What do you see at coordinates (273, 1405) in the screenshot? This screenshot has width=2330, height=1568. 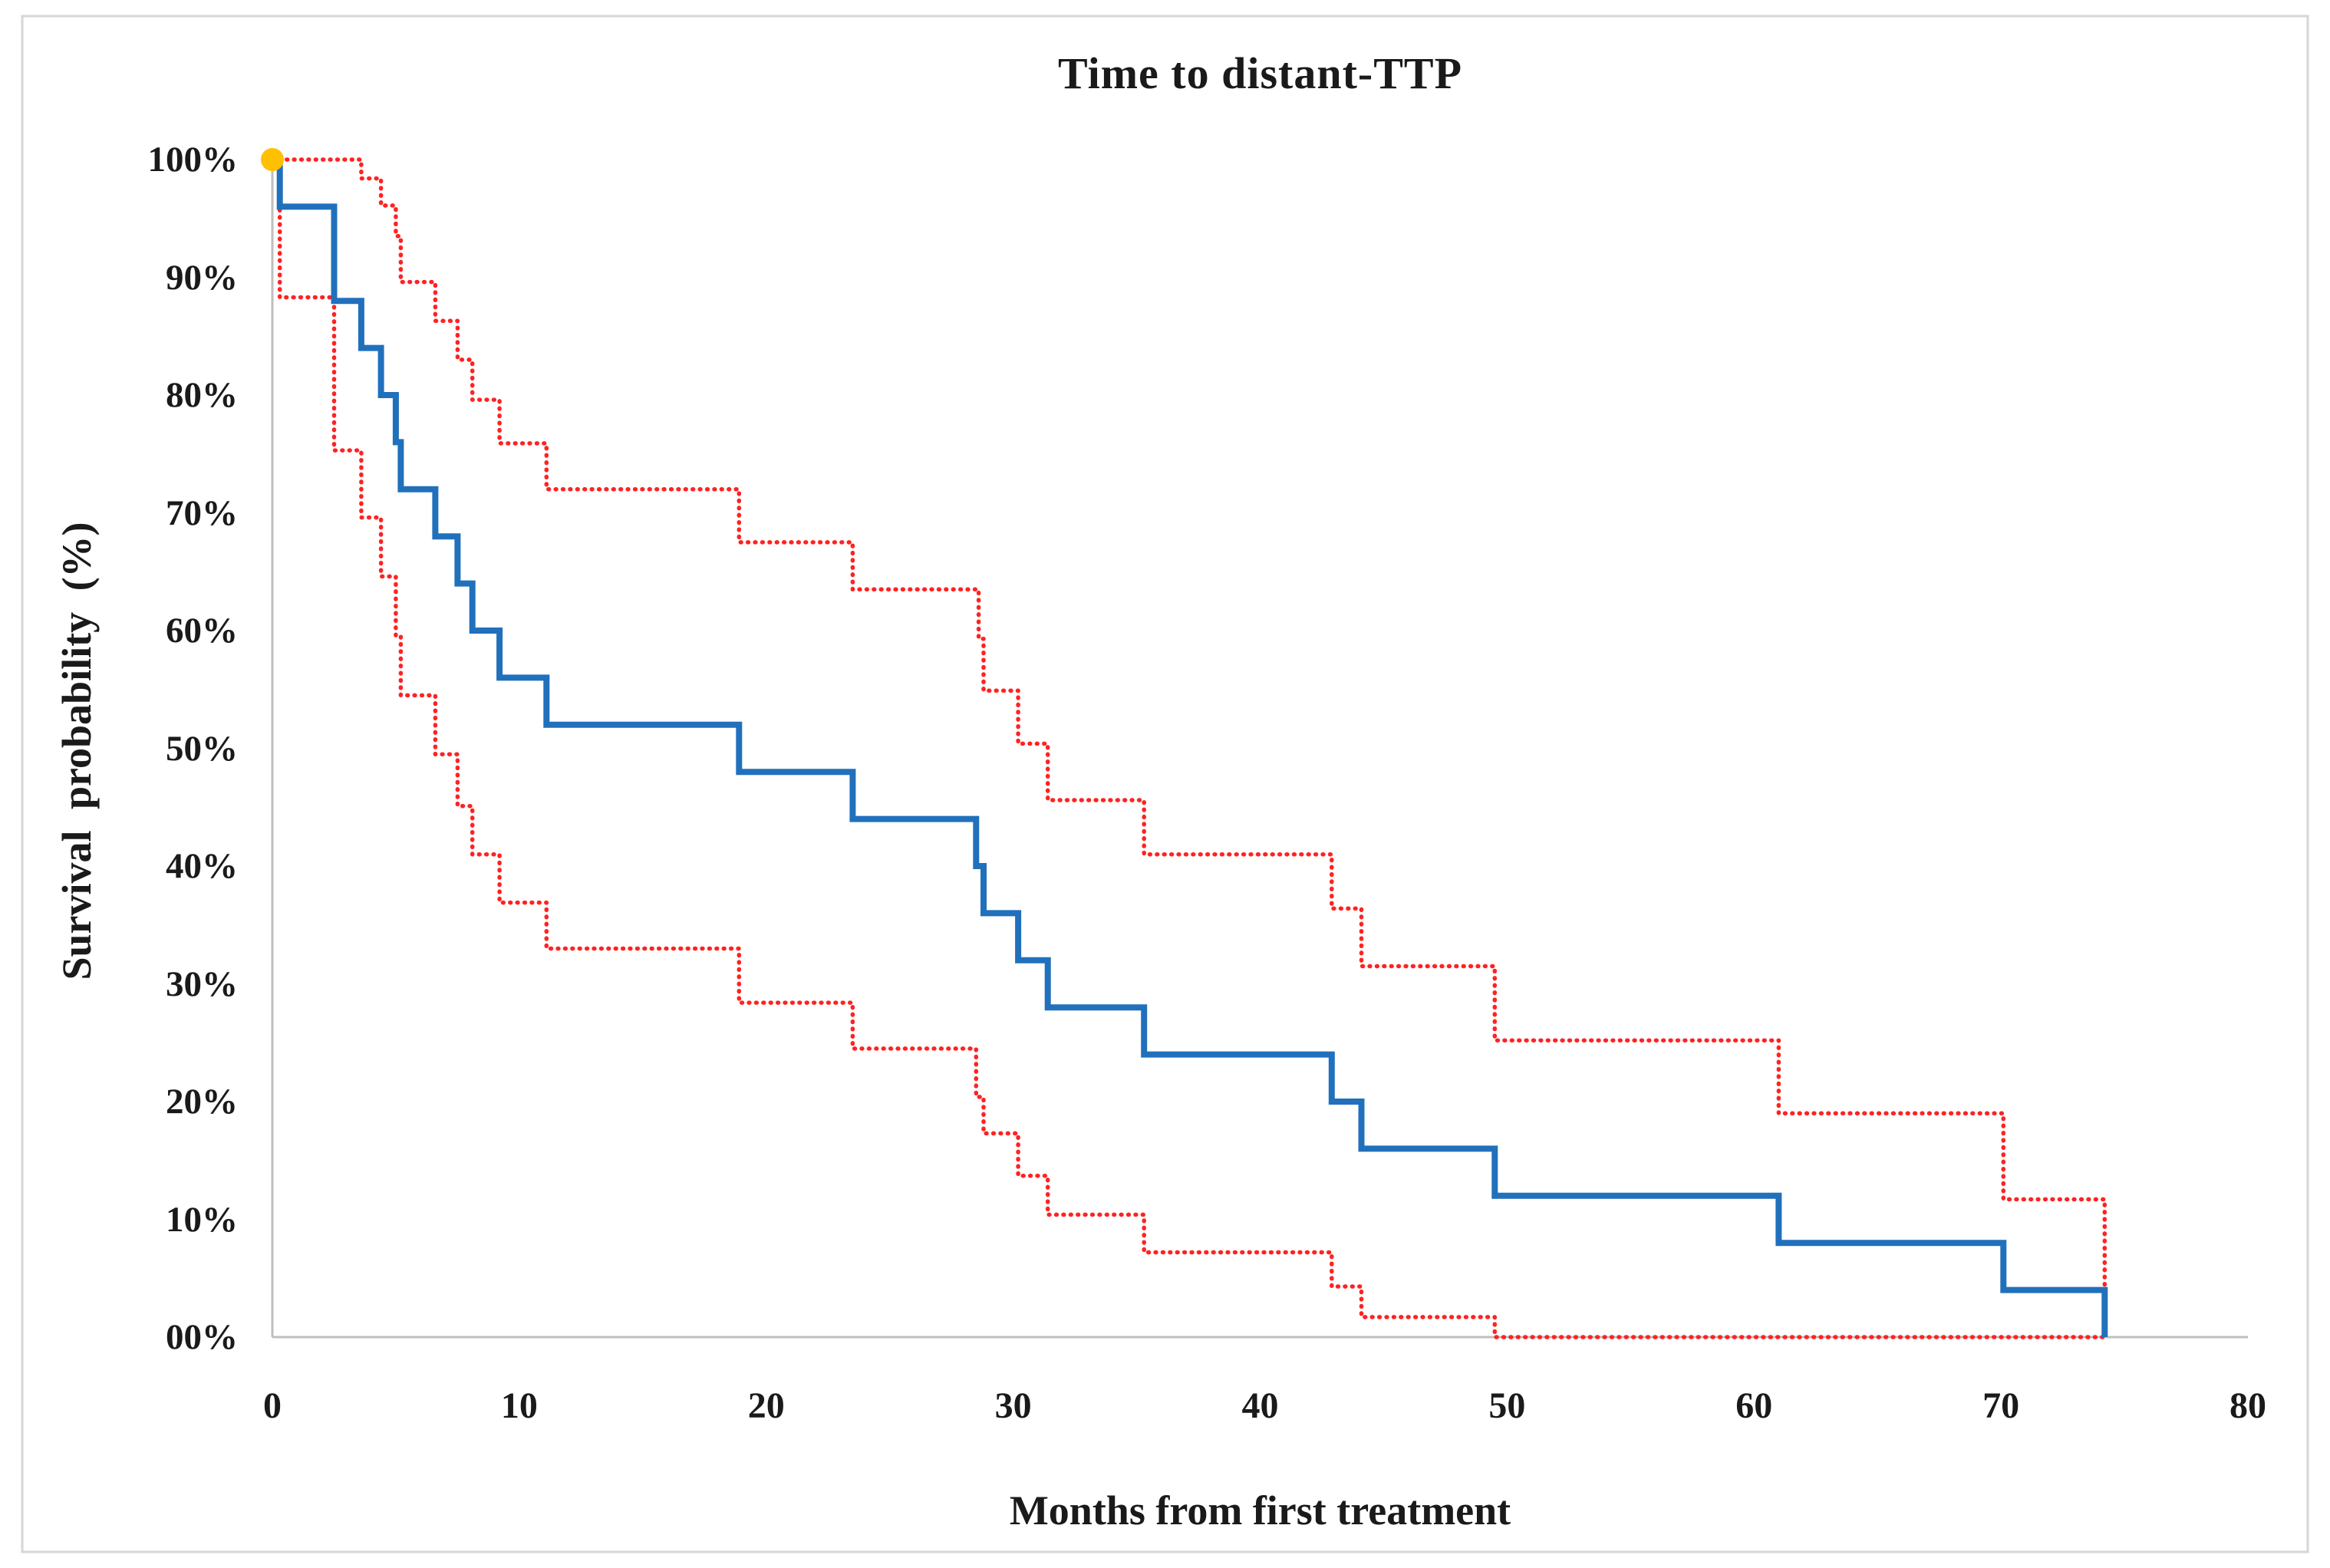 I see `x-tick-label: 0` at bounding box center [273, 1405].